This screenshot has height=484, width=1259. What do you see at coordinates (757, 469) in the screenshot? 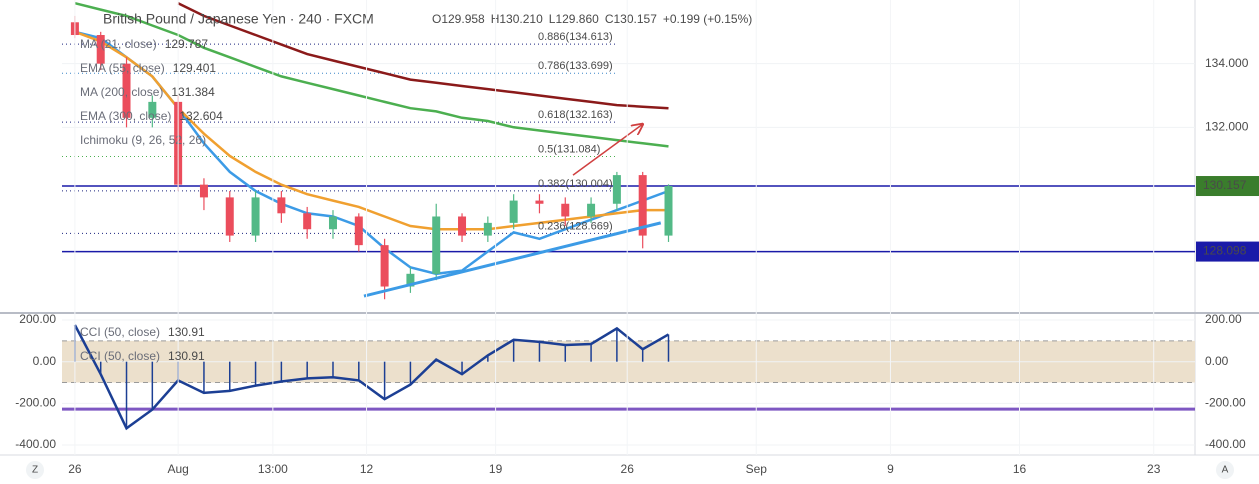
I see `x-tick-label: Sep` at bounding box center [757, 469].